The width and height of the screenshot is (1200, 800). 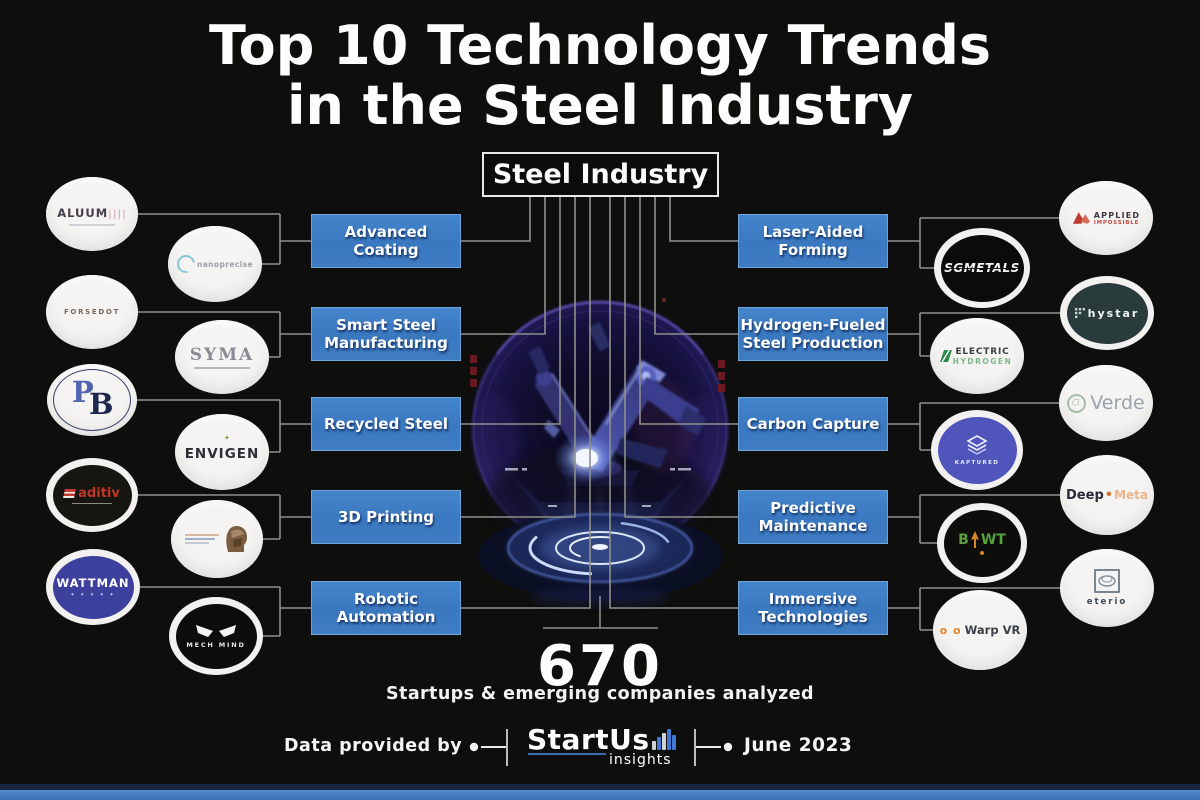 What do you see at coordinates (83, 213) in the screenshot?
I see `logo-aluum-text: ALUUM` at bounding box center [83, 213].